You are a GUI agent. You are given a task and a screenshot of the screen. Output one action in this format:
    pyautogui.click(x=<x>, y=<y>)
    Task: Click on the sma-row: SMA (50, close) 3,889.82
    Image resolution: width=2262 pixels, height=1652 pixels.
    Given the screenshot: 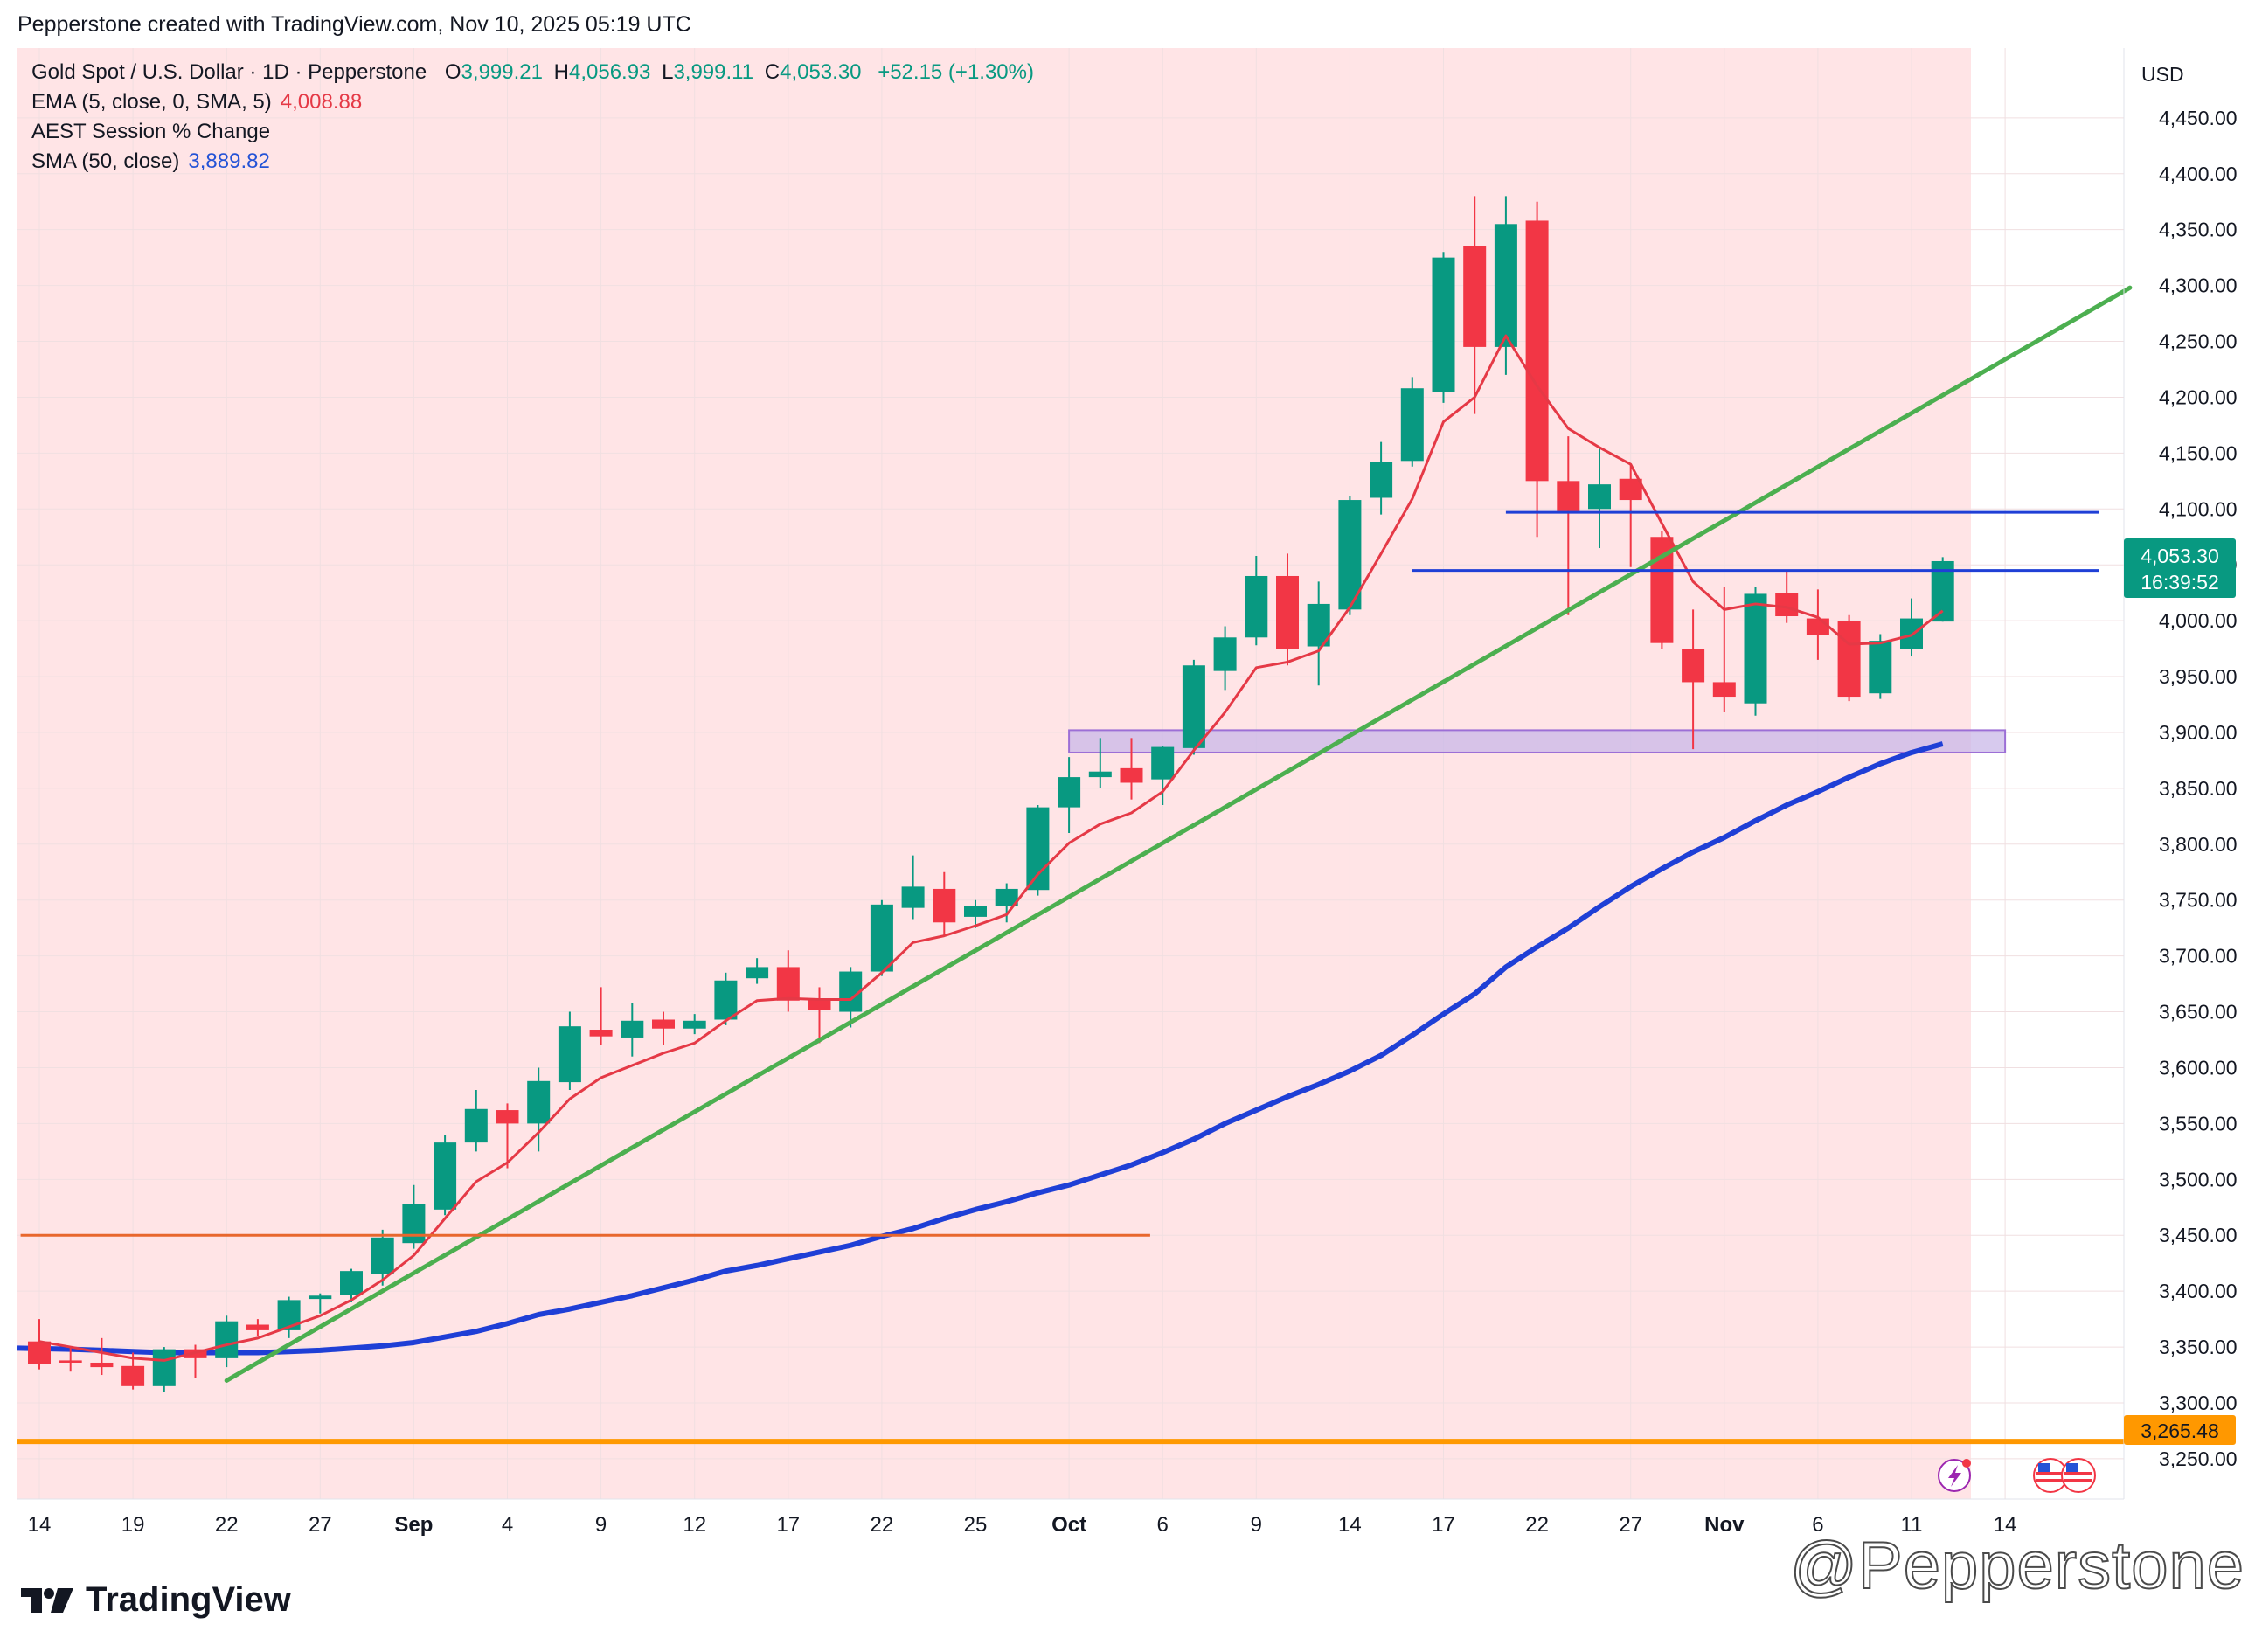 What is the action you would take?
    pyautogui.click(x=532, y=162)
    